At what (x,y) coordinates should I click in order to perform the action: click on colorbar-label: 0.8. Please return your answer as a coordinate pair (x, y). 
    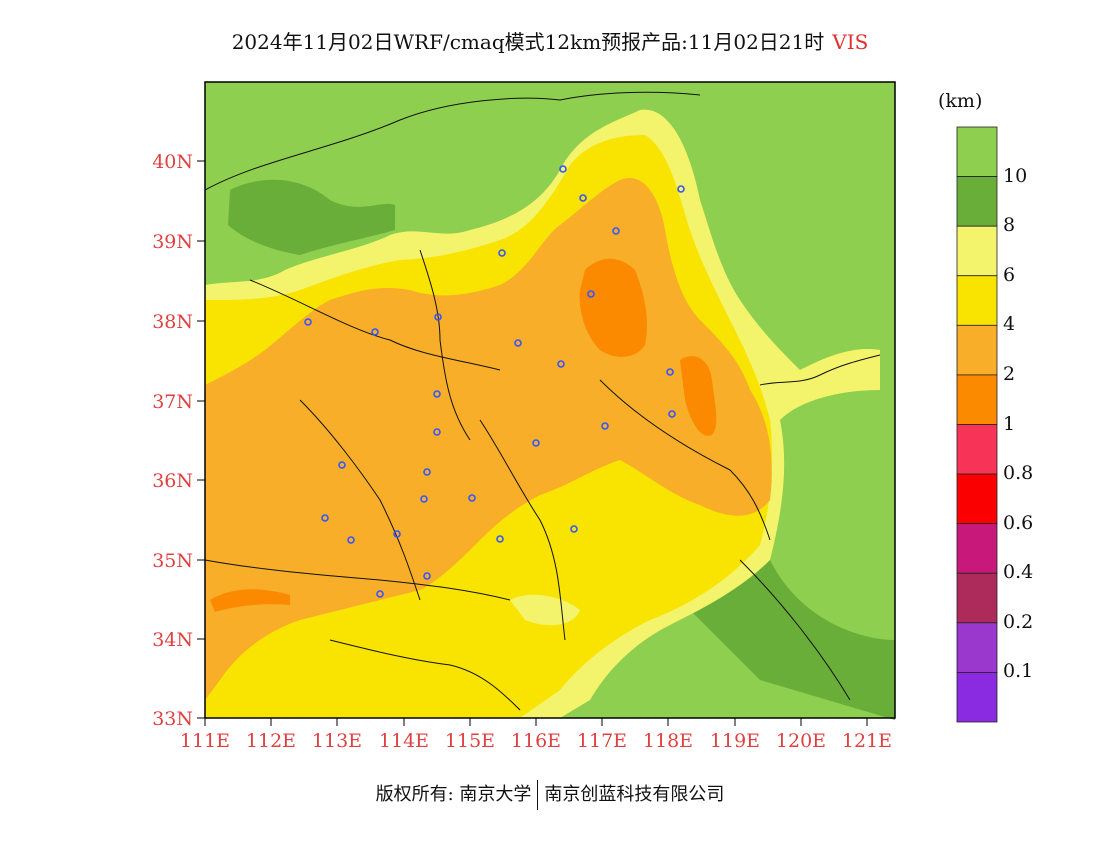
    Looking at the image, I should click on (1018, 473).